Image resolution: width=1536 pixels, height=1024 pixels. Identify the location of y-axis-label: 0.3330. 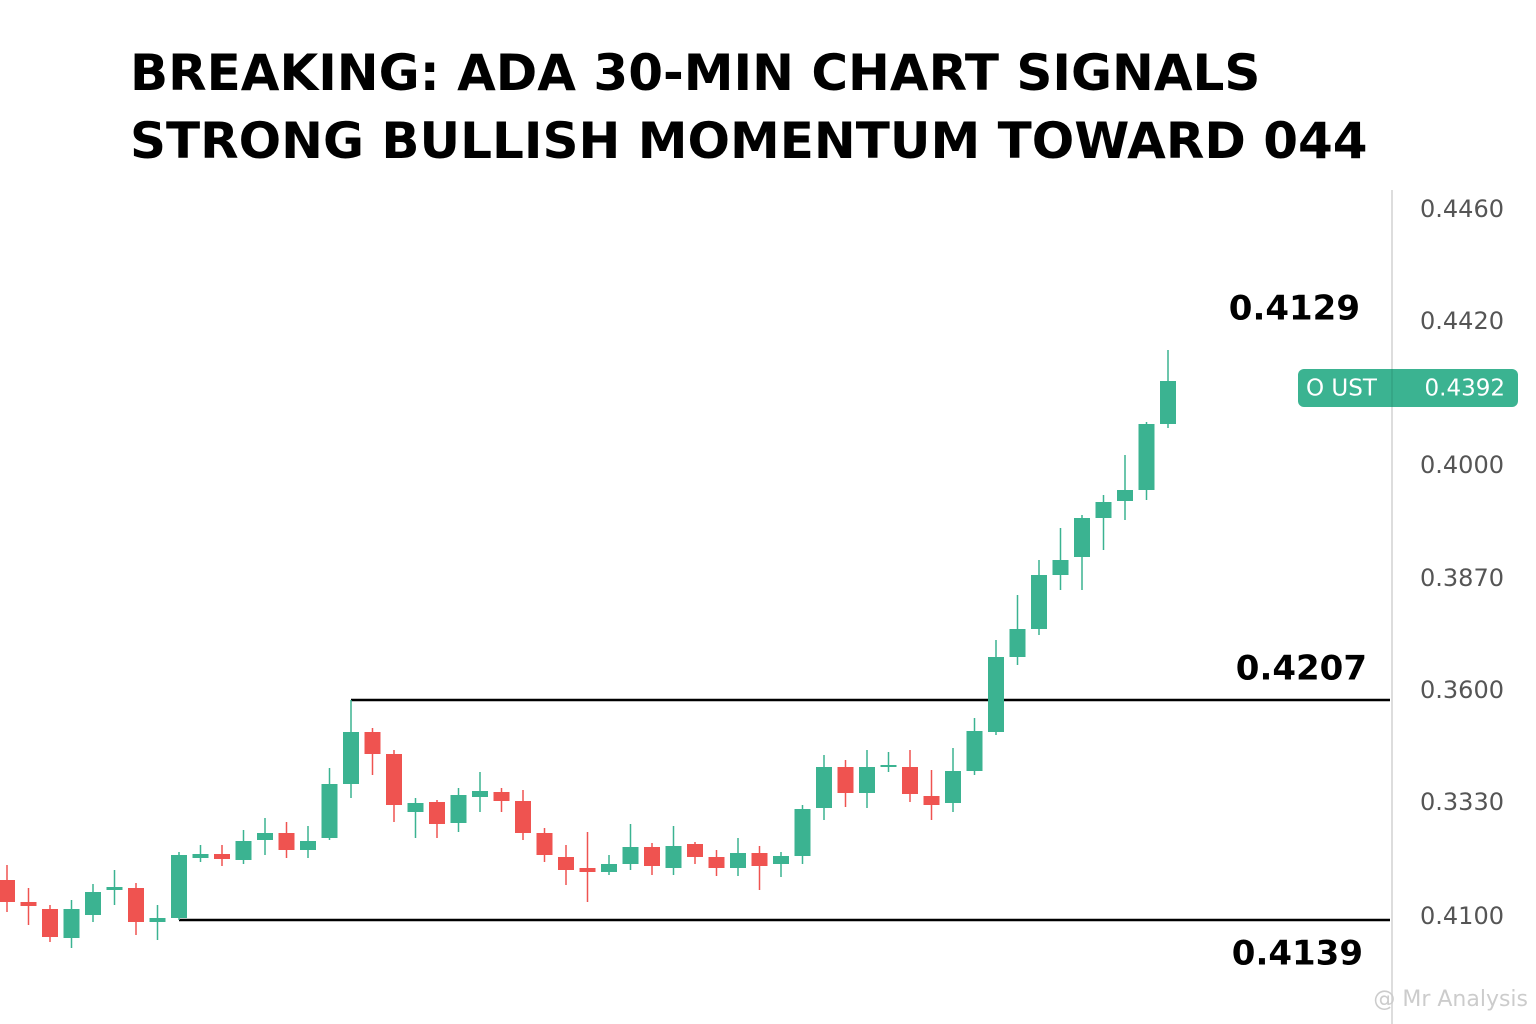
(1462, 802).